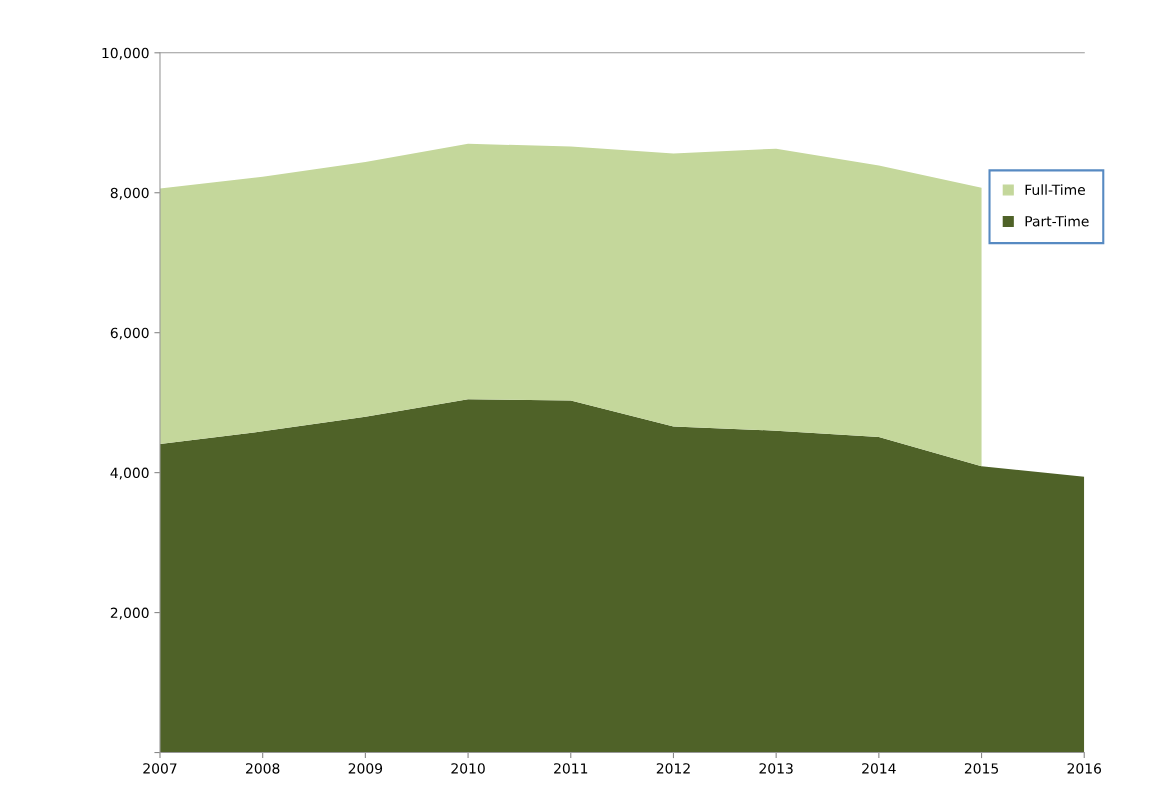 The width and height of the screenshot is (1151, 788). What do you see at coordinates (1084, 768) in the screenshot?
I see `x-tick-label: 2016` at bounding box center [1084, 768].